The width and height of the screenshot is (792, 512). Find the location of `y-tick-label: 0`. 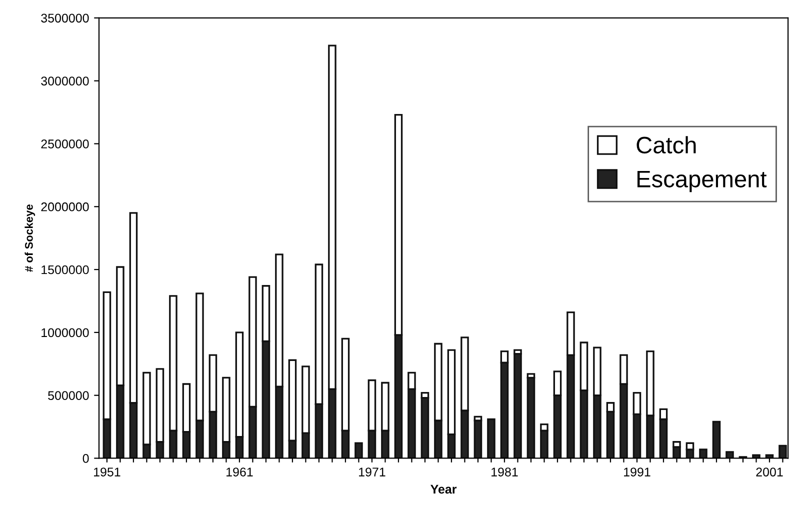

y-tick-label: 0 is located at coordinates (85, 458).